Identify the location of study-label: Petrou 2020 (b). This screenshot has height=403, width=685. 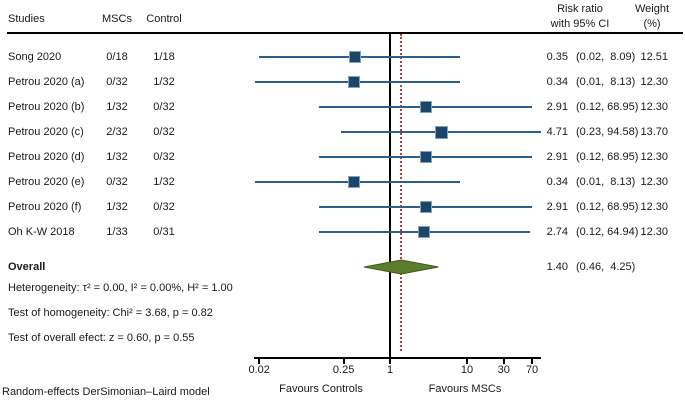
(46, 107).